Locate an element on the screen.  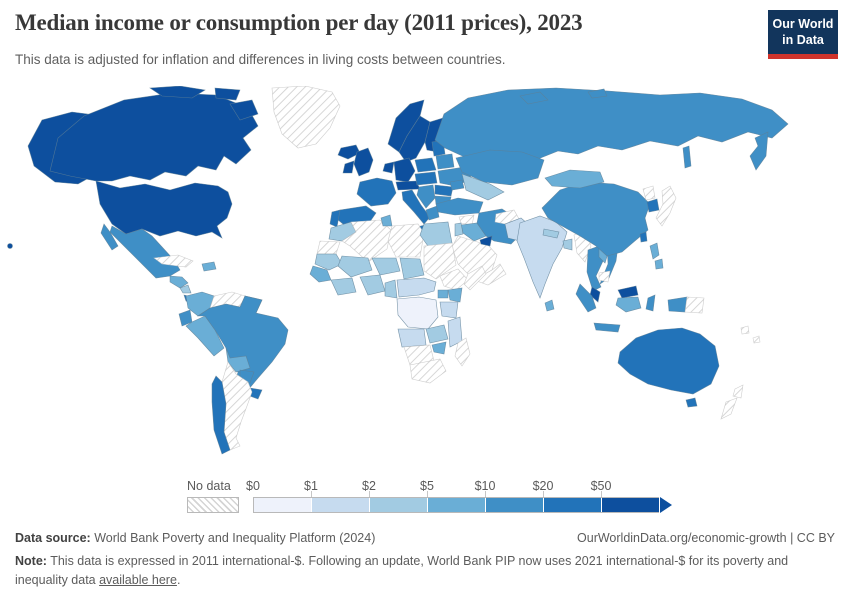
map-region-cambodia is located at coordinates (604, 276).